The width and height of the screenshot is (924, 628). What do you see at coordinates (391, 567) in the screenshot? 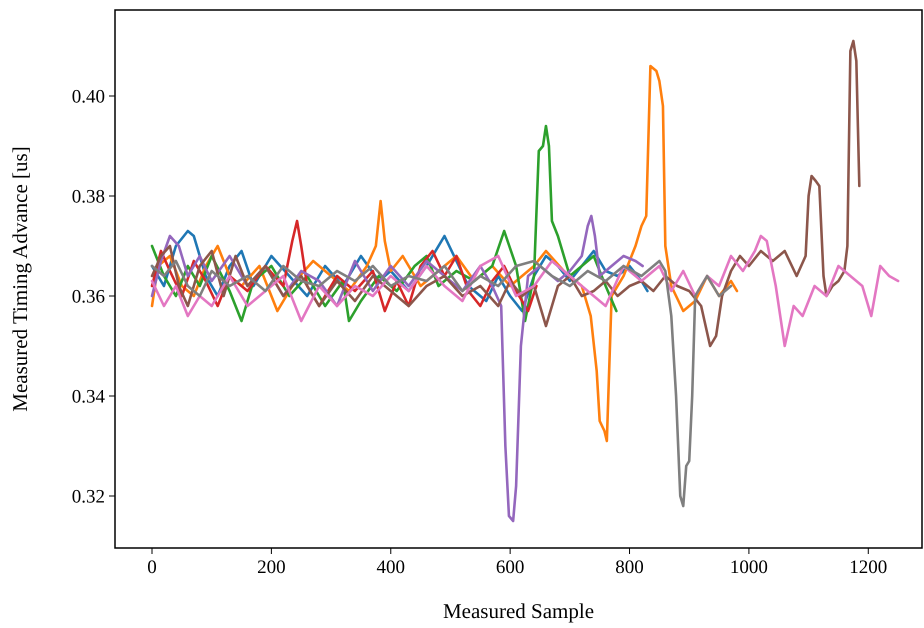
I see `x-tick-label: 400` at bounding box center [391, 567].